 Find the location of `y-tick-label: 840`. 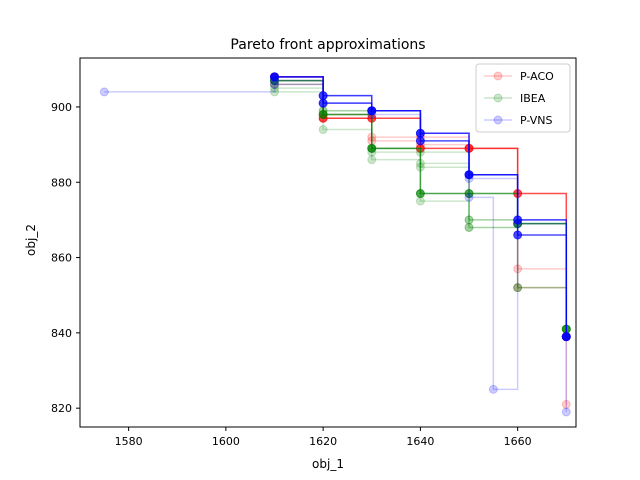

y-tick-label: 840 is located at coordinates (61, 333).